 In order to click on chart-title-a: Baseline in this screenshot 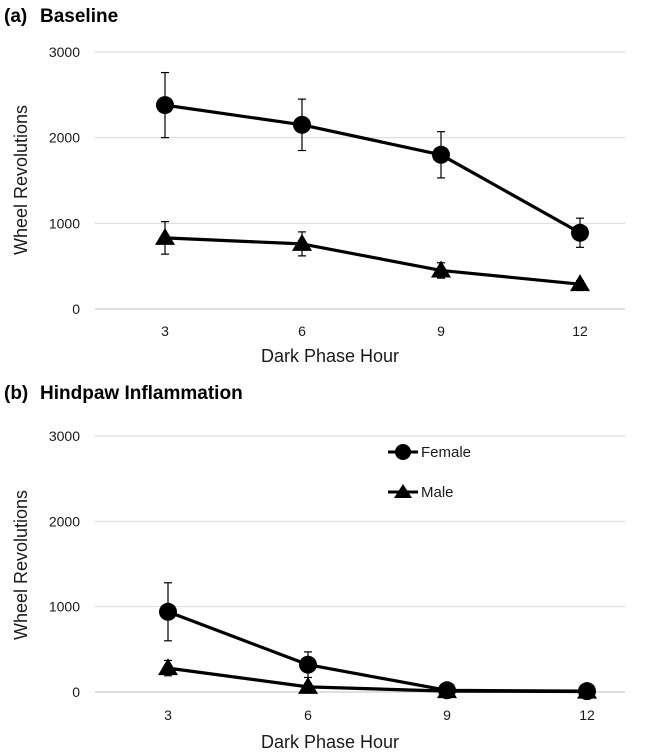, I will do `click(79, 16)`.